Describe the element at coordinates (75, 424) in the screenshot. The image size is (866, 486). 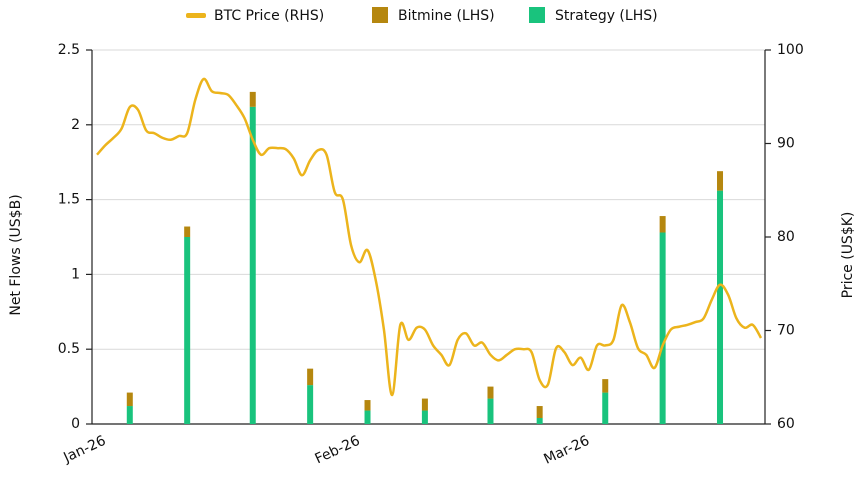
I see `y-tick-label: 0` at that location.